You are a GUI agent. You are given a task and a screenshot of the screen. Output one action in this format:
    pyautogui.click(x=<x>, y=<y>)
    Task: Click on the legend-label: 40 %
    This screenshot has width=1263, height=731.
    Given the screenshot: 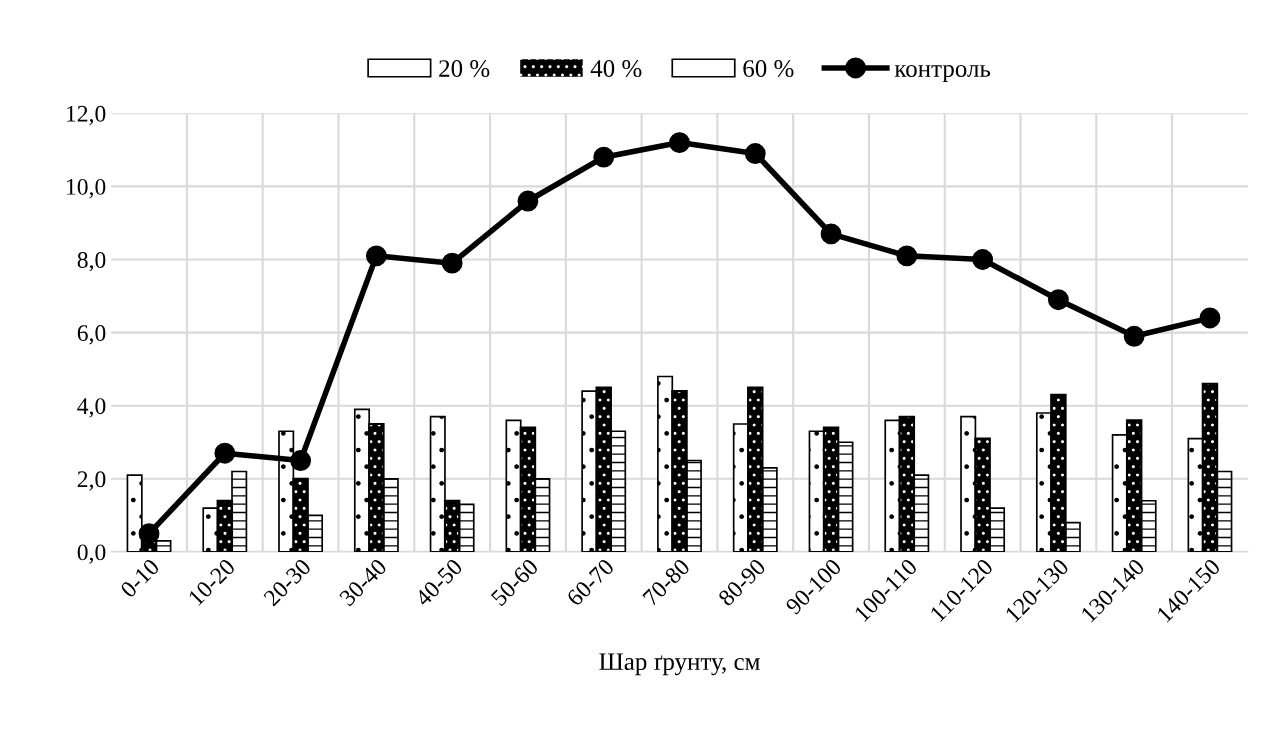 What is the action you would take?
    pyautogui.click(x=616, y=69)
    